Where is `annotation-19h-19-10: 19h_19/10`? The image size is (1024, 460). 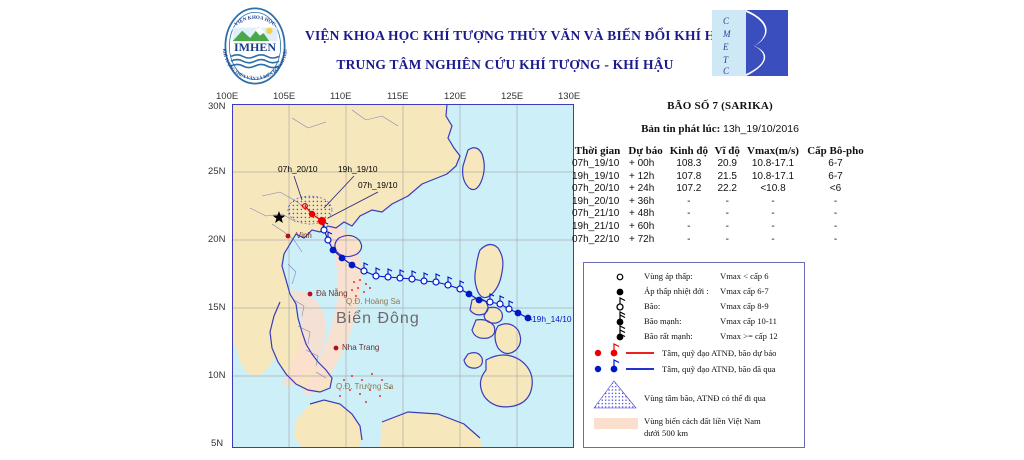 annotation-19h-19-10: 19h_19/10 is located at coordinates (358, 169).